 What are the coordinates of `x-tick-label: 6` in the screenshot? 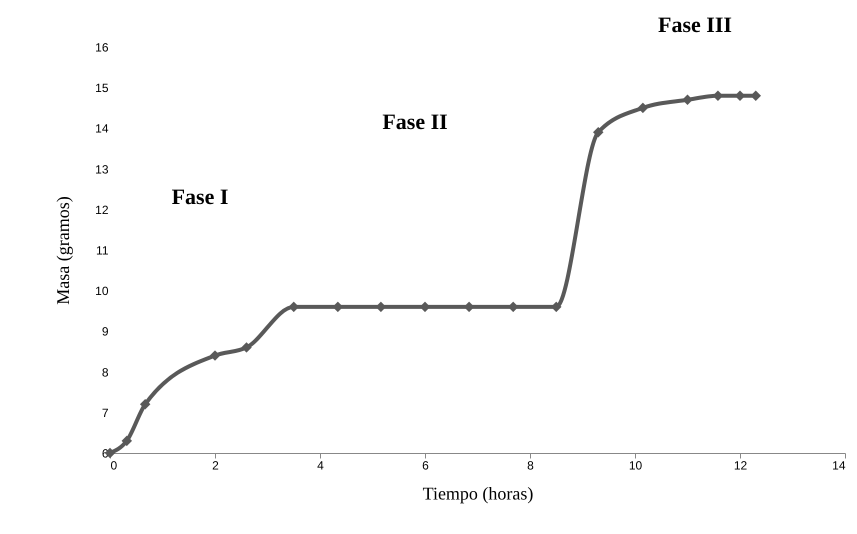 It's located at (426, 465).